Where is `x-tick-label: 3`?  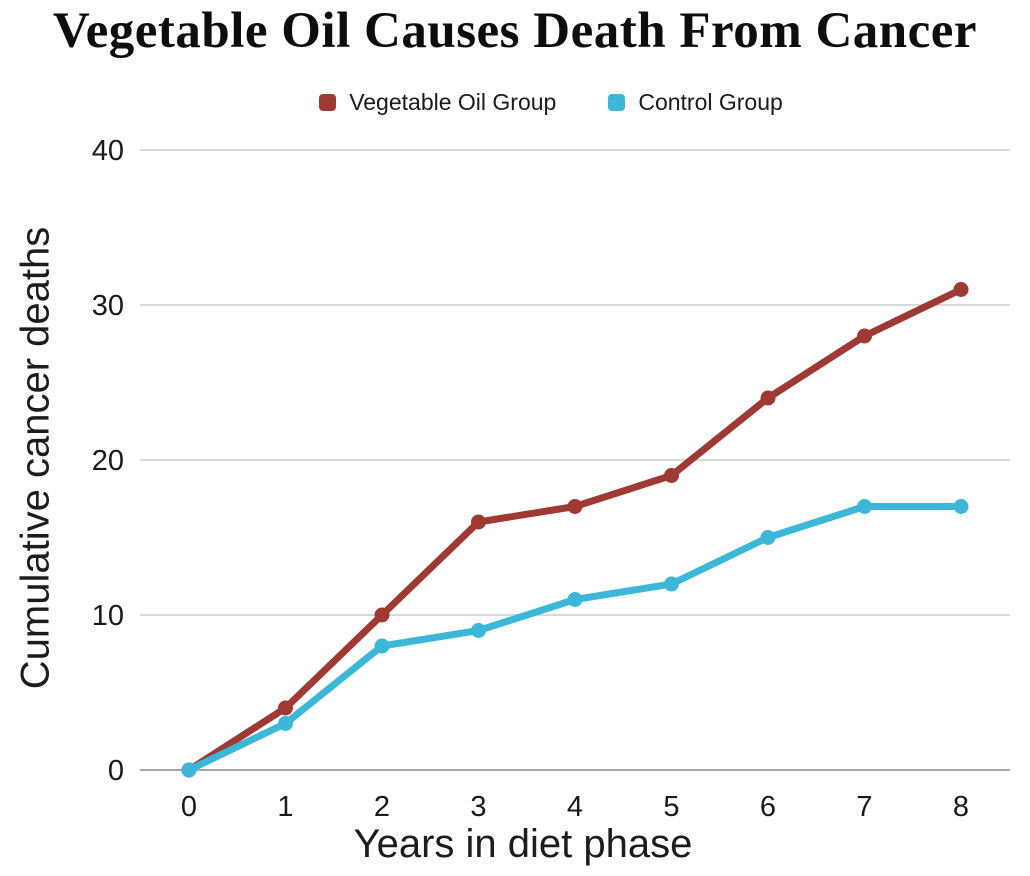
x-tick-label: 3 is located at coordinates (478, 807).